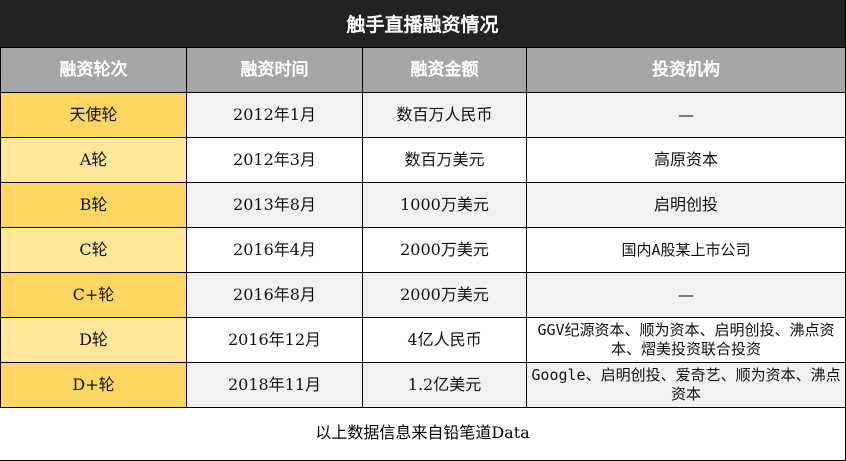 The width and height of the screenshot is (846, 461). I want to click on round-cell: D轮, so click(93, 340).